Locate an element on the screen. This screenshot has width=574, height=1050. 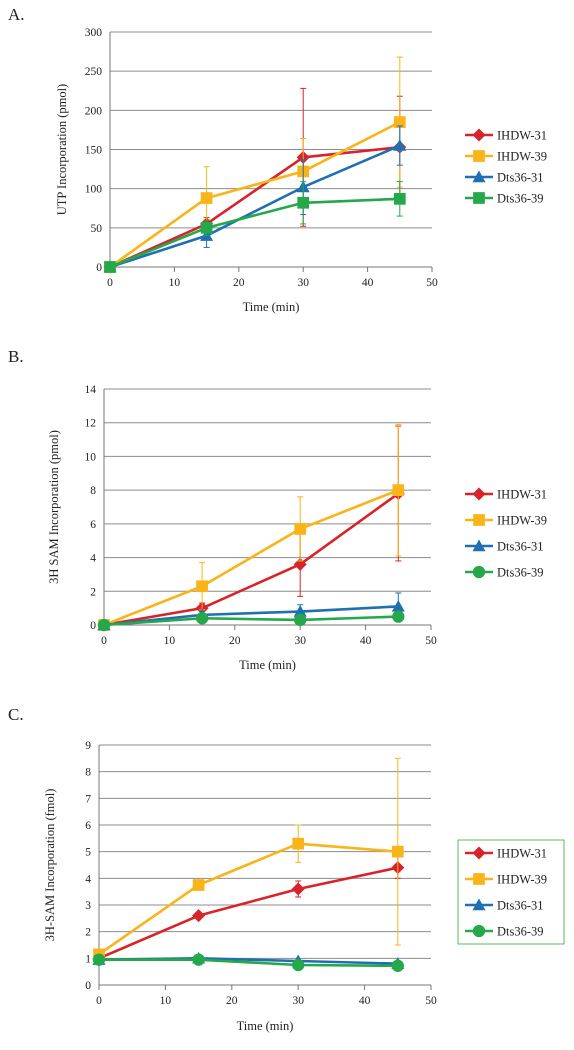
y-tick-label: 10 is located at coordinates (91, 457).